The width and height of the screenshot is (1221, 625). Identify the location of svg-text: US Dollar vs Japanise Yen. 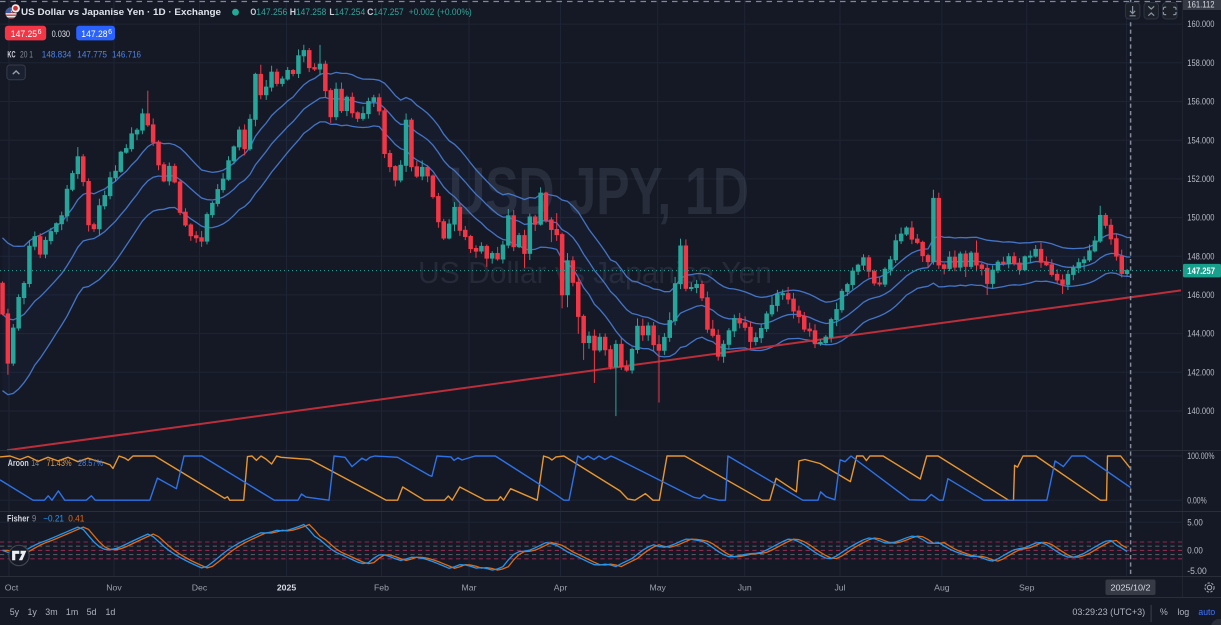
(595, 272).